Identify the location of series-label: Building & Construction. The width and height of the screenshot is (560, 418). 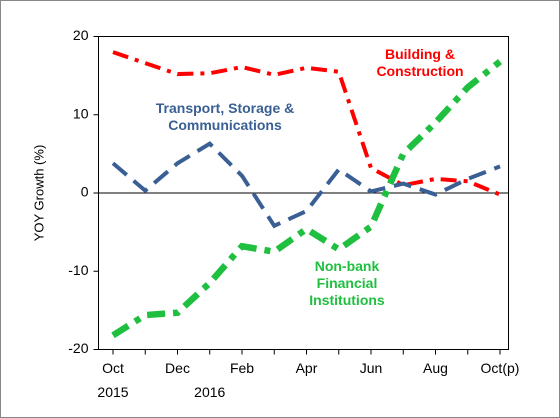
(420, 62).